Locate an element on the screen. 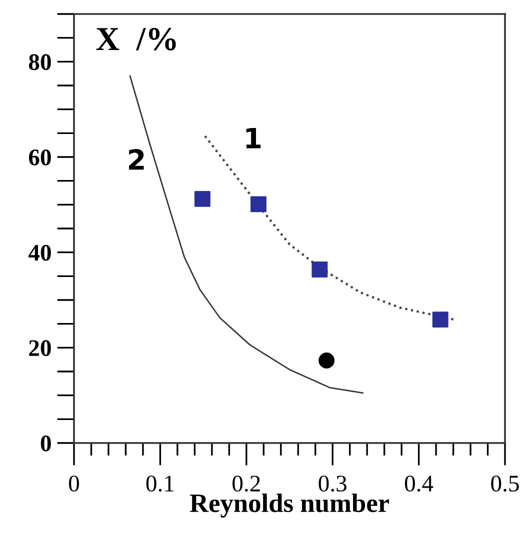  x-tick-label: 0 is located at coordinates (74, 484).